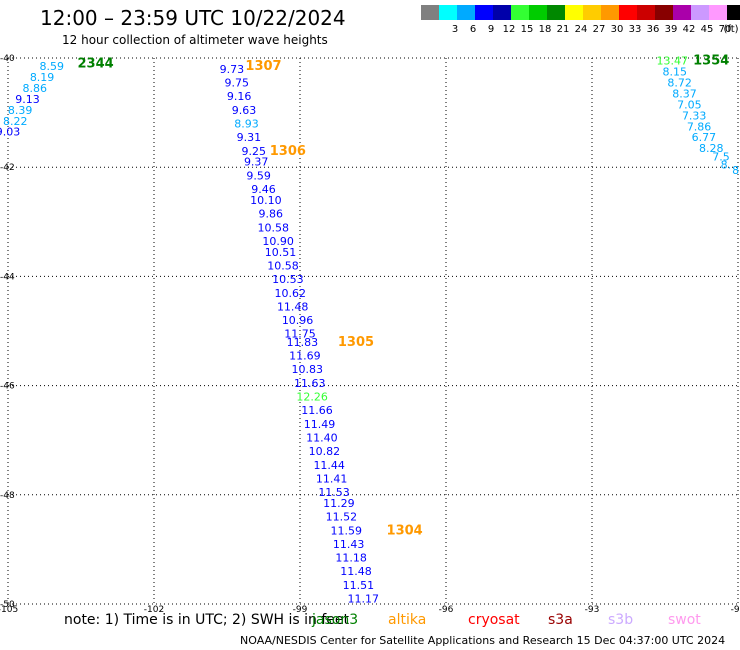 The image size is (740, 650). Describe the element at coordinates (57, 97) in the screenshot. I see `series-jason3: 2344 8.598.198.869.138.398.229.03` at that location.